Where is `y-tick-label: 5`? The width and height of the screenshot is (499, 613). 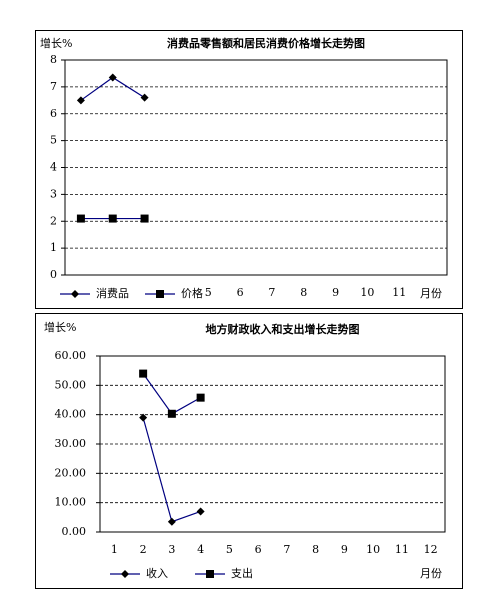
y-tick-label: 5 is located at coordinates (53, 140).